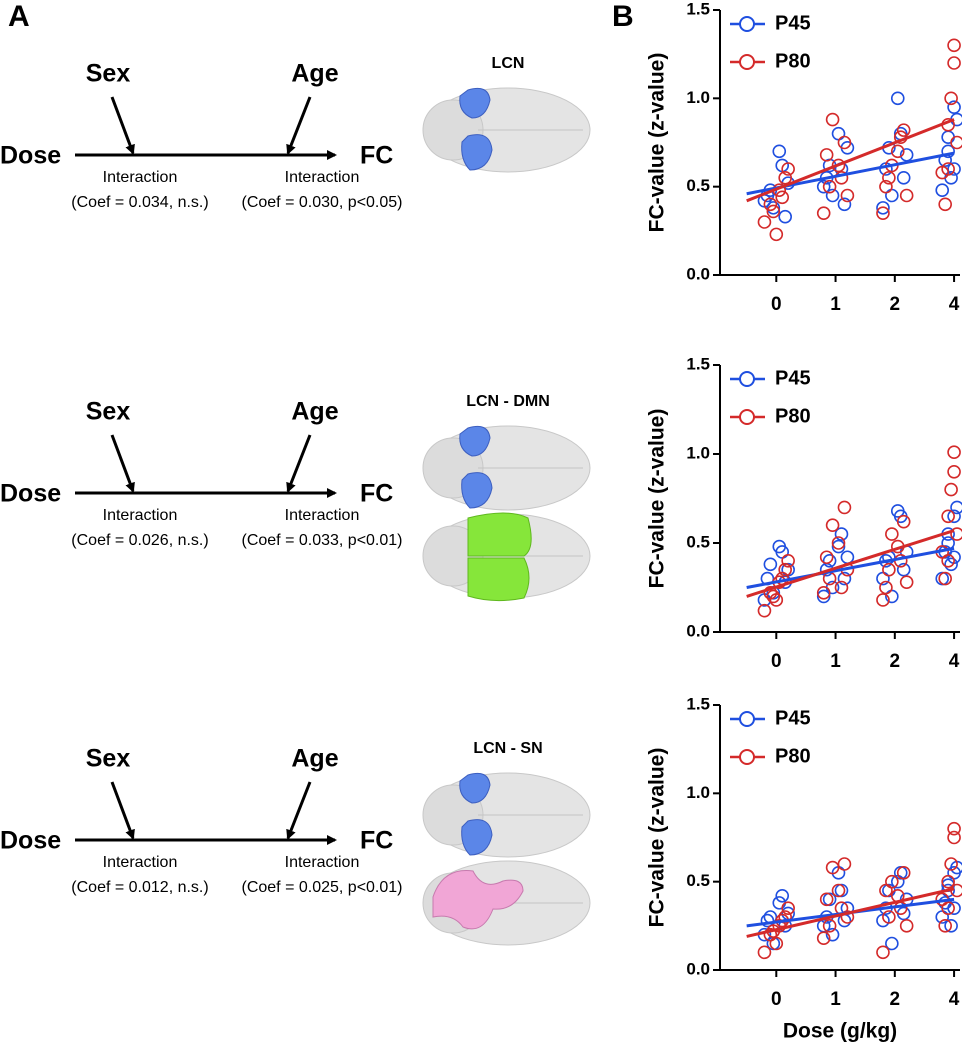 The width and height of the screenshot is (962, 1050). Describe the element at coordinates (835, 999) in the screenshot. I see `x-tick-label: 1` at that location.